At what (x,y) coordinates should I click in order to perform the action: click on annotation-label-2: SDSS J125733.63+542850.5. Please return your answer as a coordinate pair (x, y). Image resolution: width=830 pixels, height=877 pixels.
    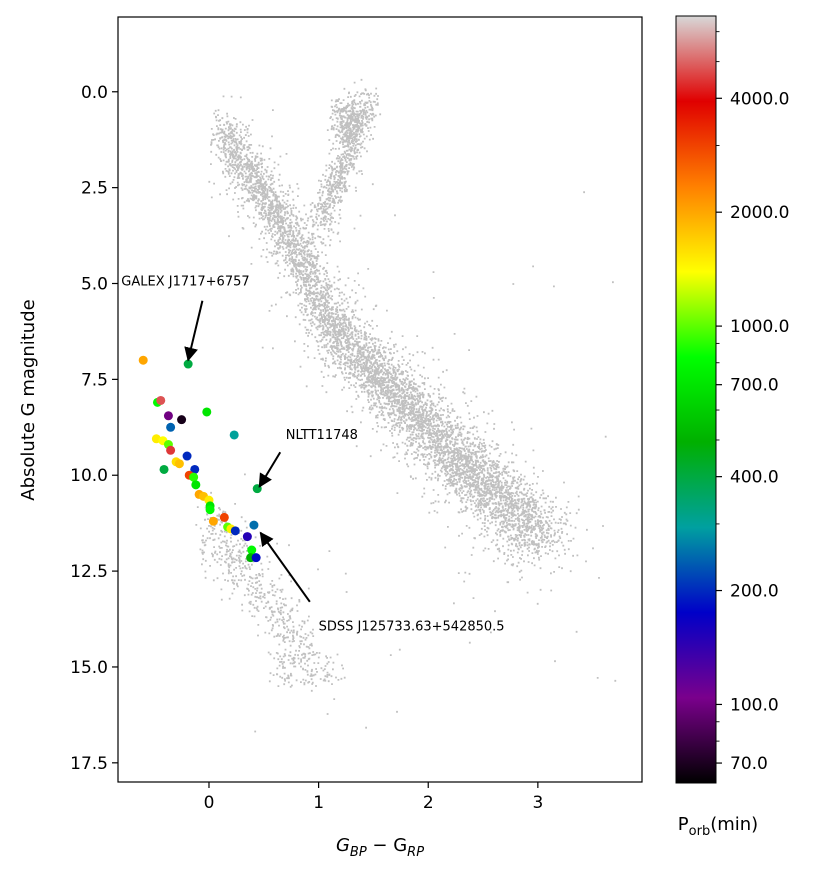
    Looking at the image, I should click on (412, 627).